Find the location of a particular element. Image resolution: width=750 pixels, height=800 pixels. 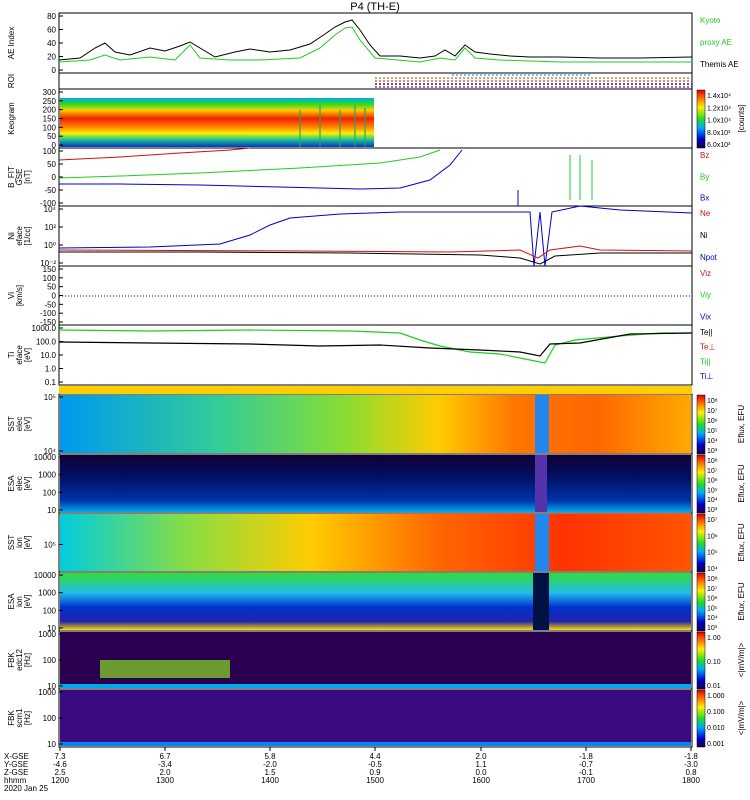

cb-tick-keogram: 1.2x10⁴ is located at coordinates (719, 108).